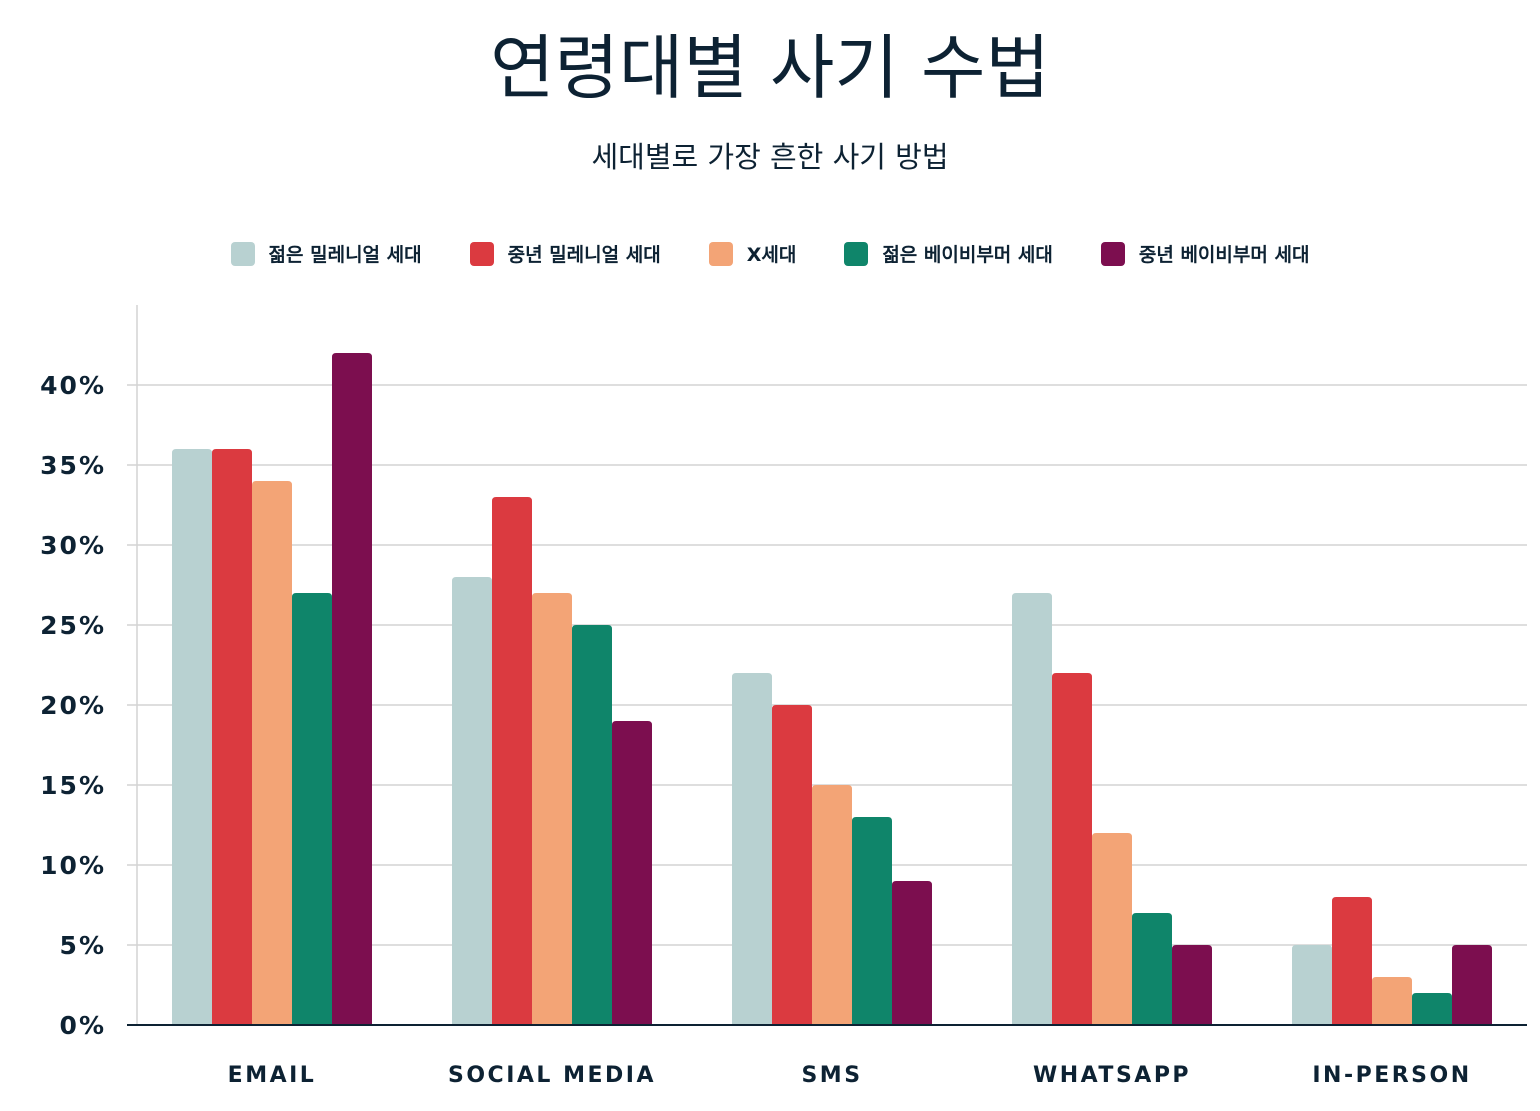 Image resolution: width=1540 pixels, height=1111 pixels. Describe the element at coordinates (73, 705) in the screenshot. I see `y-tick-label: 20%` at that location.